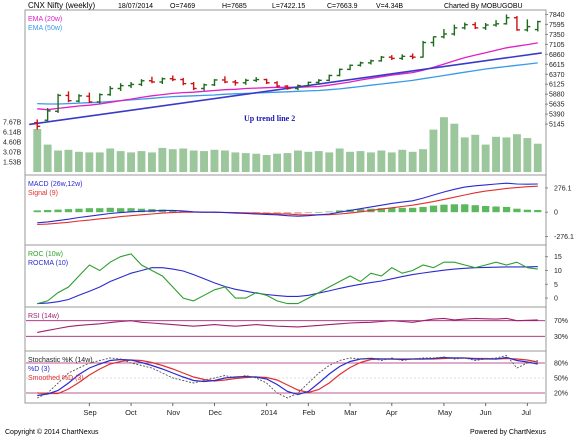 This screenshot has height=439, width=584. I want to click on trend-line-annotation: Up trend line 2, so click(269, 118).